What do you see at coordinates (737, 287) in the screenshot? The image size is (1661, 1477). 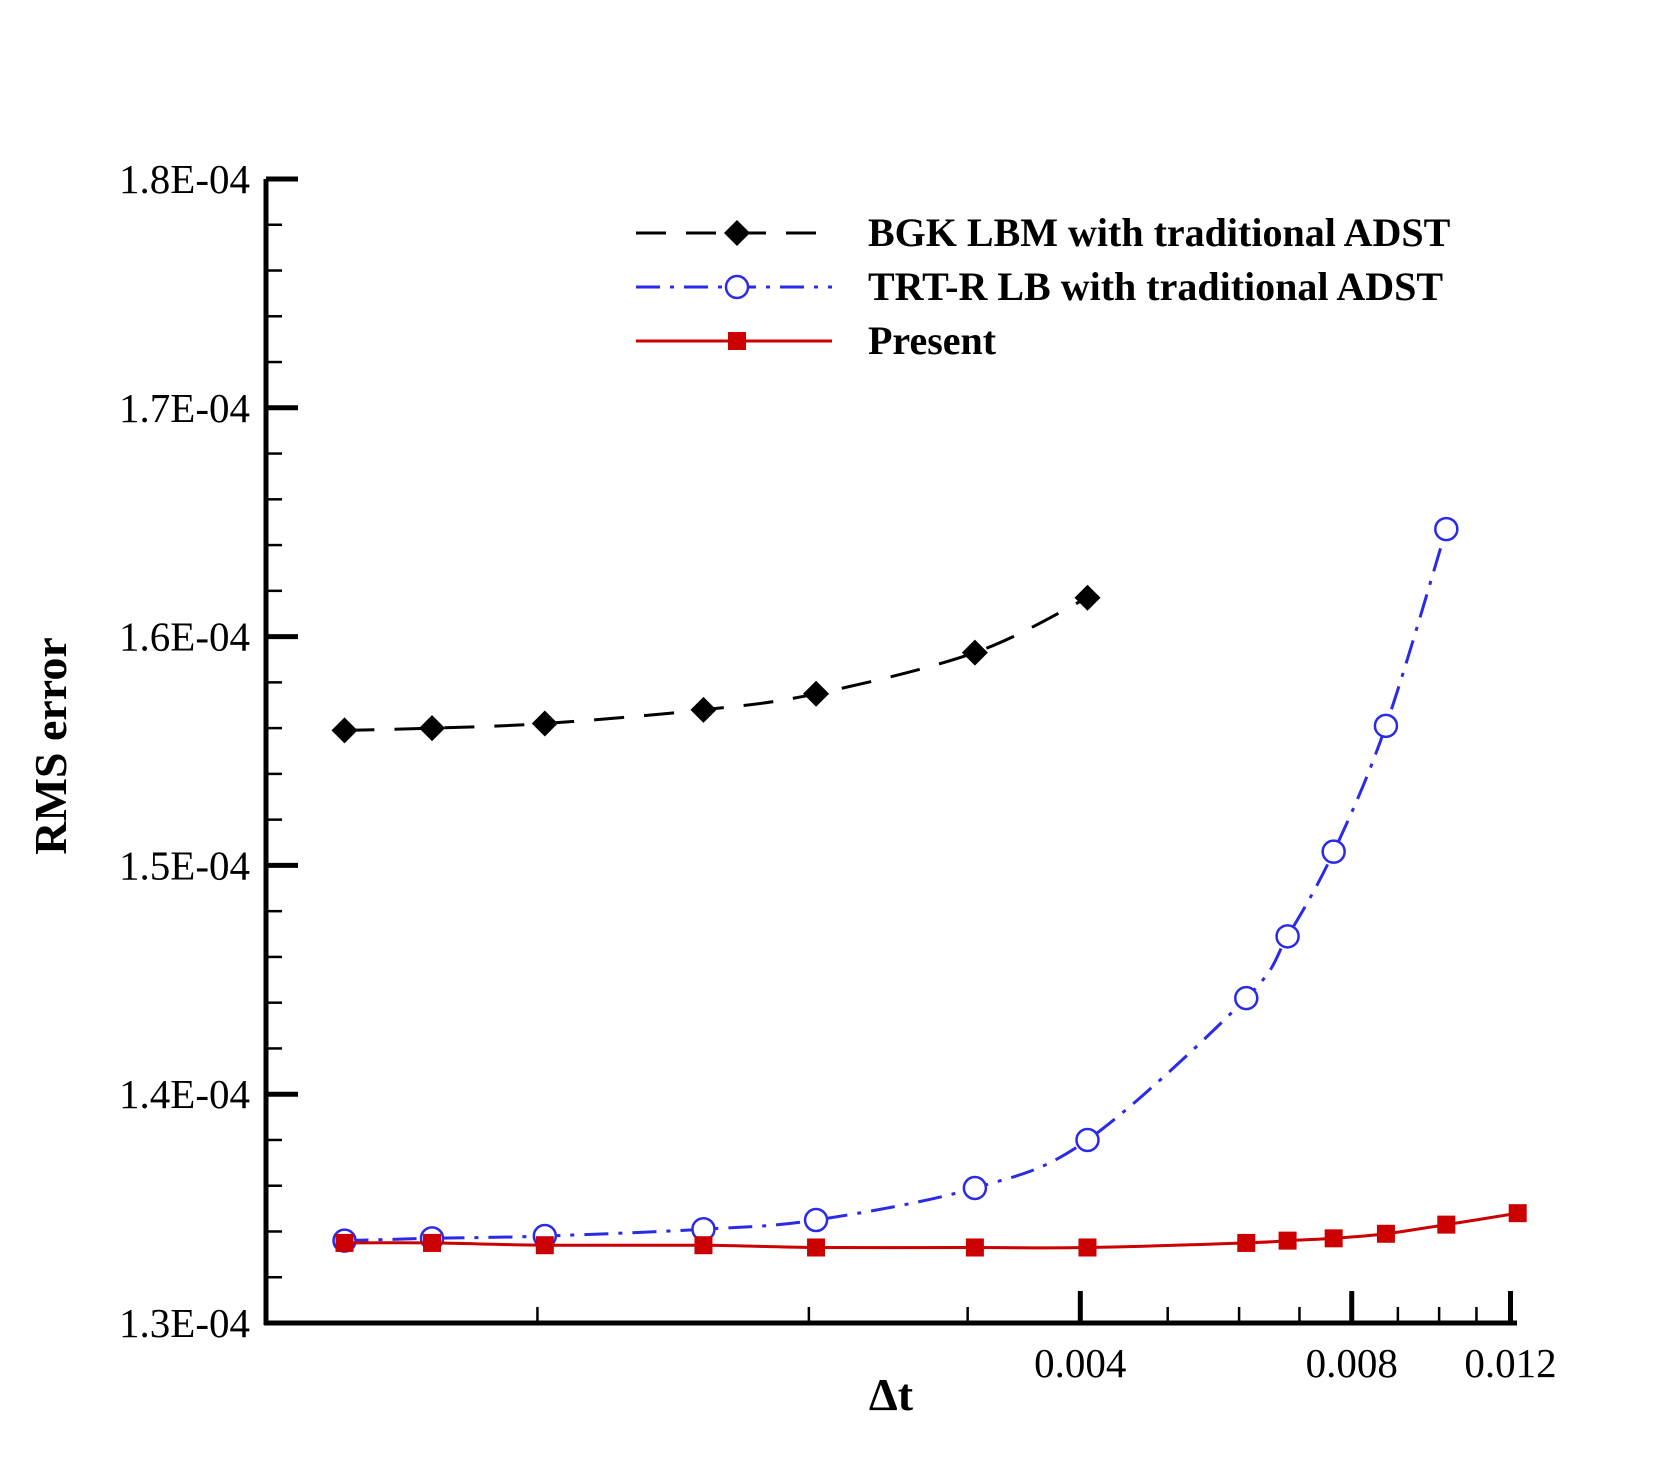 I see `legend-marker-trt-r` at bounding box center [737, 287].